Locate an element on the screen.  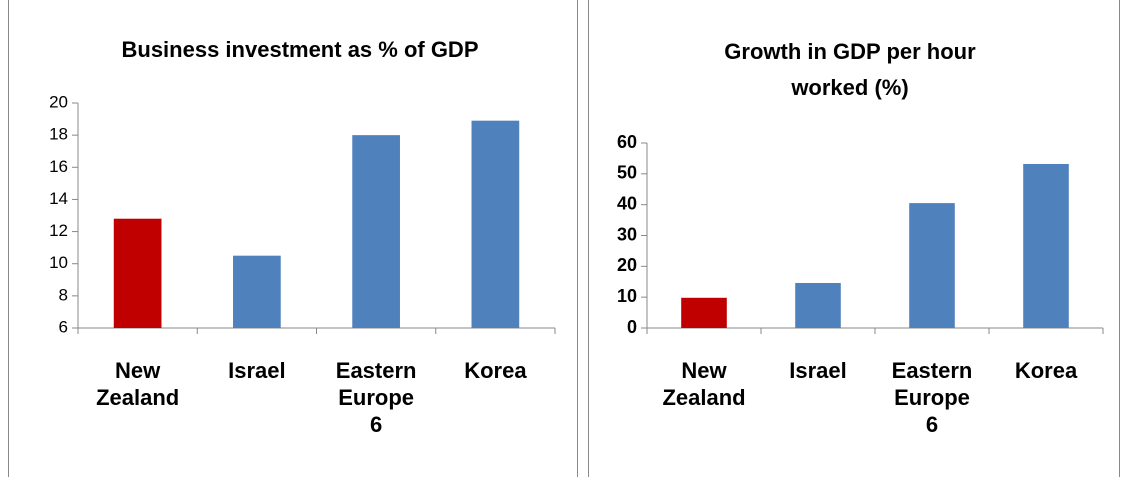
y-tick-label: 30 is located at coordinates (627, 234).